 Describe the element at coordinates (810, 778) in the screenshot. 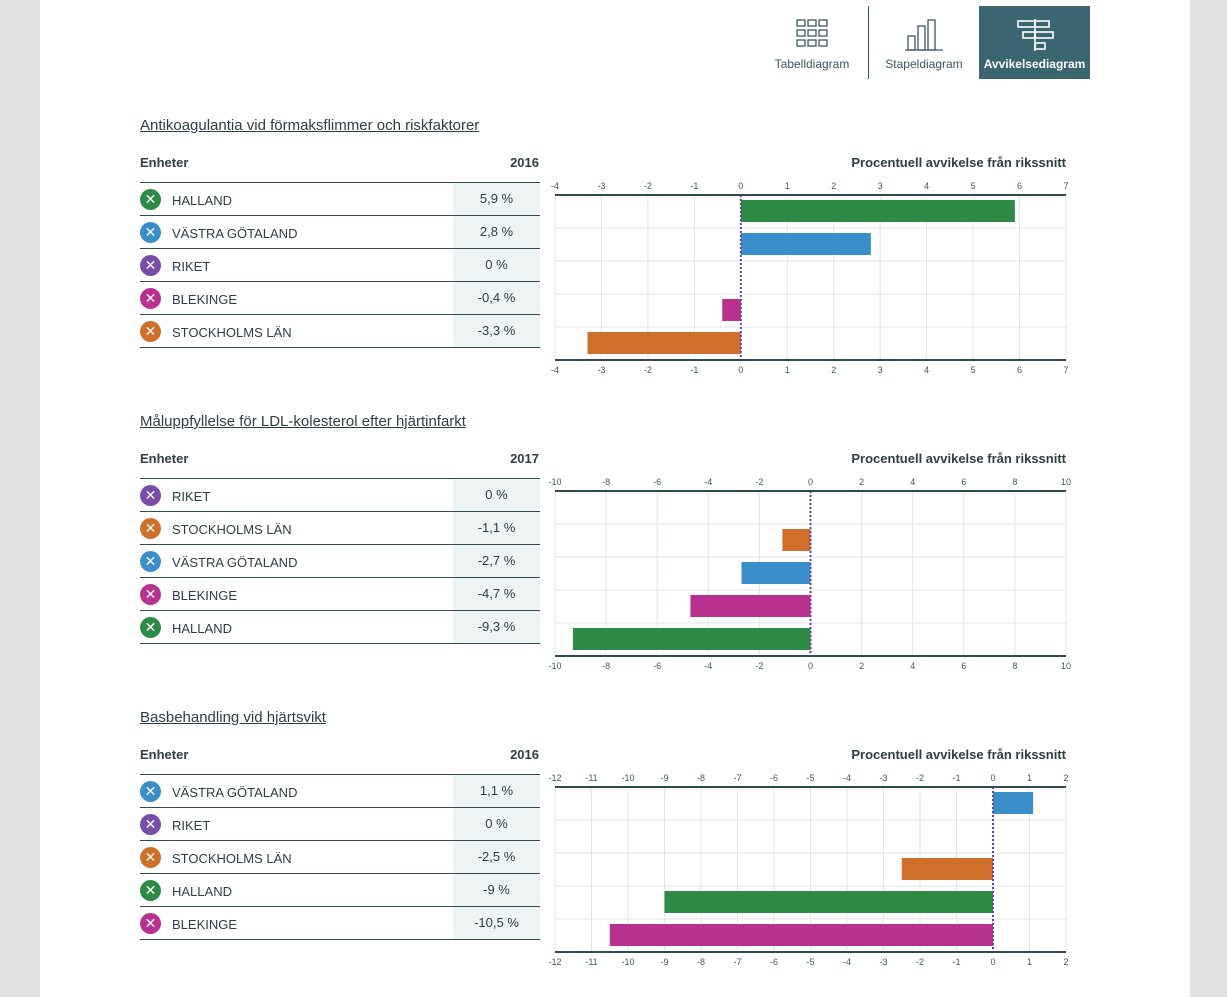

I see `tick-label: -5` at that location.